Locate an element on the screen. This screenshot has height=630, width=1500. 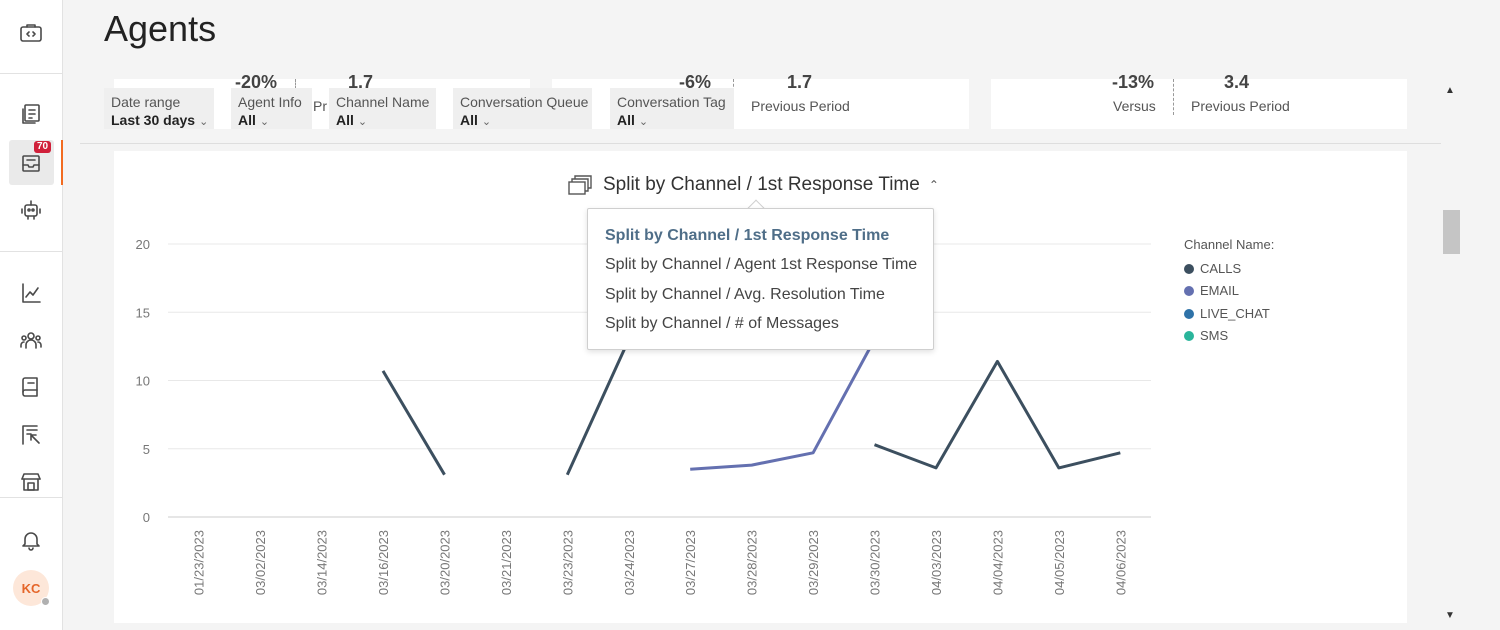
legend-label: EMAIL is located at coordinates (1220, 290).